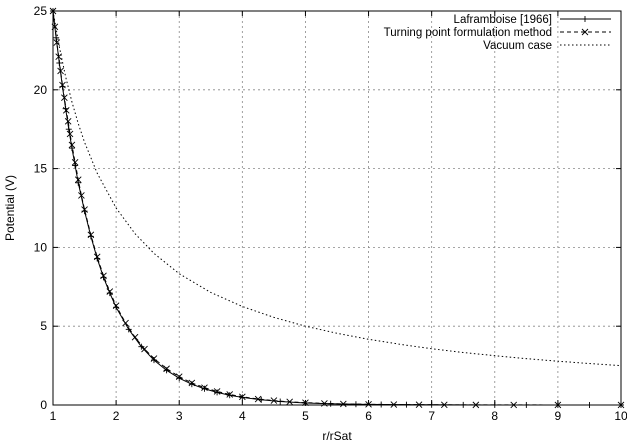 This screenshot has width=627, height=446. Describe the element at coordinates (179, 416) in the screenshot. I see `x-tick-label: 3` at that location.